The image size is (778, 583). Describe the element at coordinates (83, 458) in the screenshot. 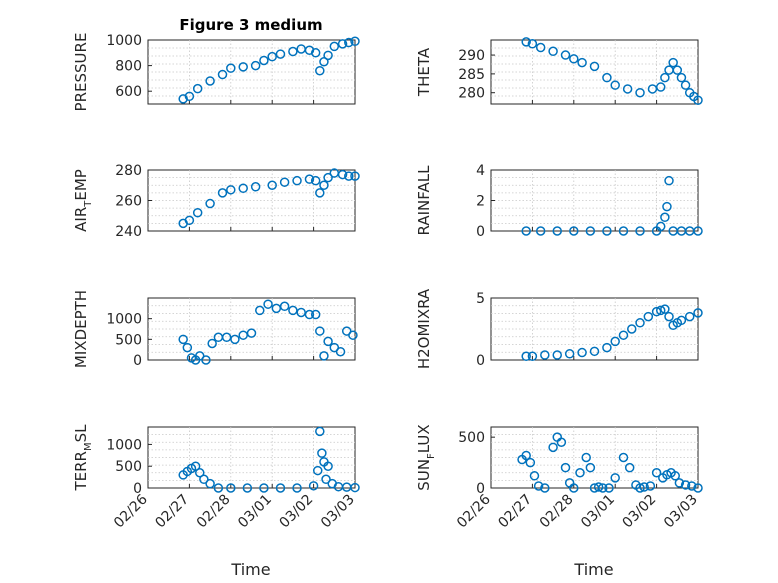

I see `y-axis-label: TERRMSL` at that location.